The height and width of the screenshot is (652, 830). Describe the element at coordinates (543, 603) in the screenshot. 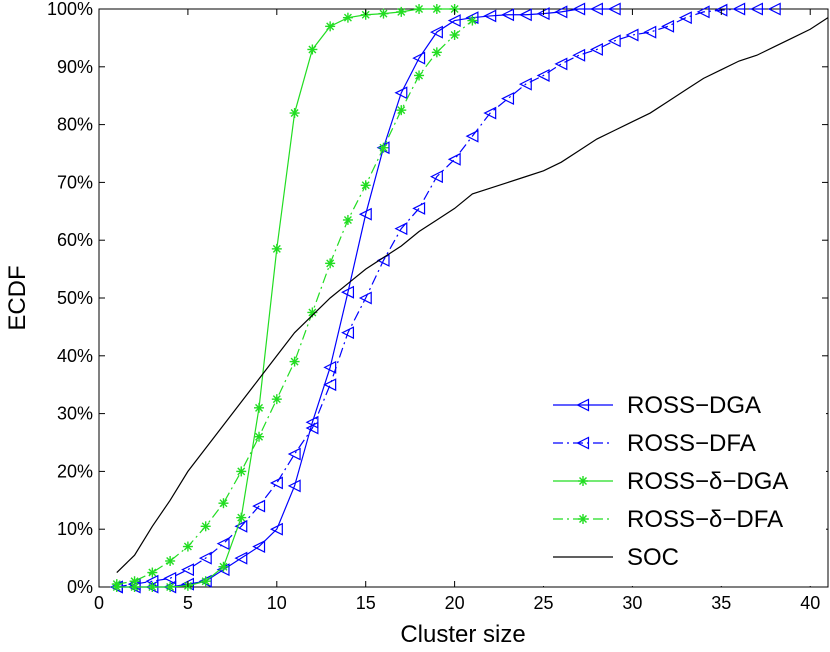

I see `x-tick-label: 25` at that location.